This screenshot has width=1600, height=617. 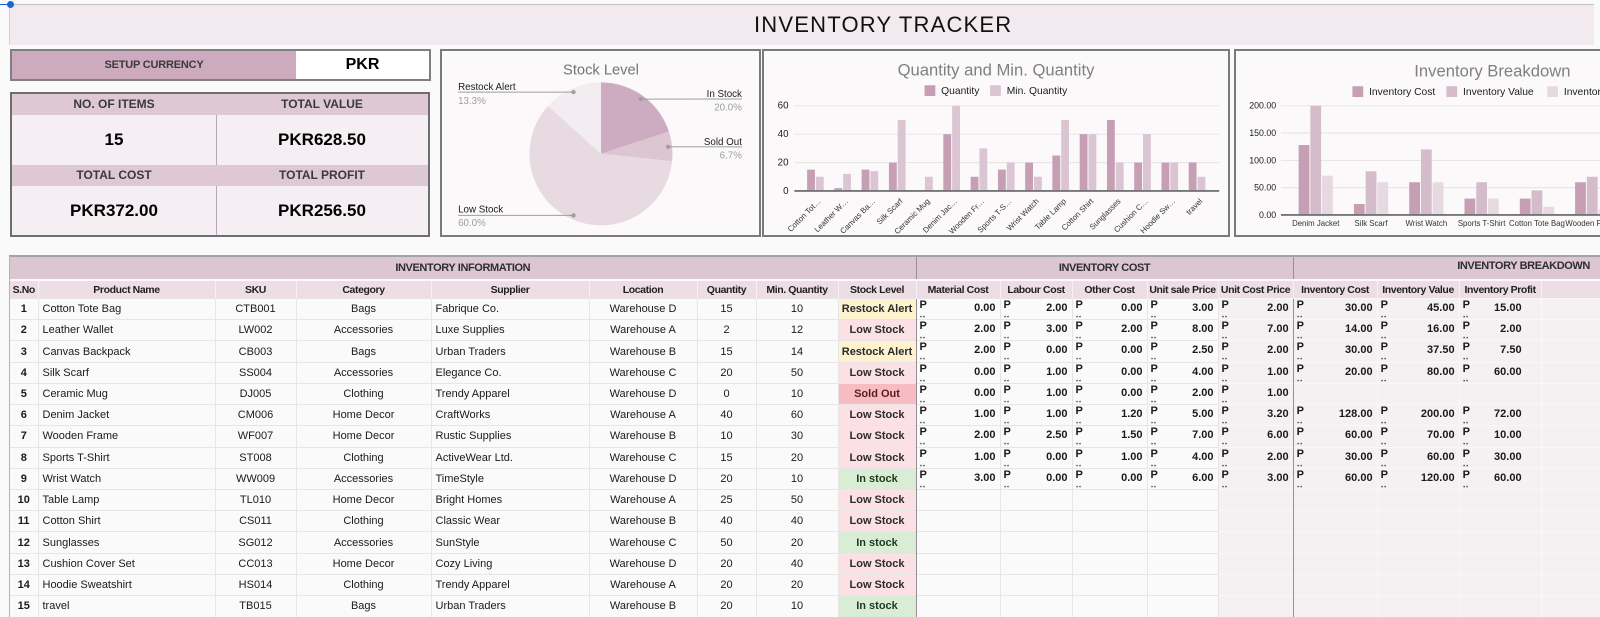 What do you see at coordinates (1582, 223) in the screenshot?
I see `svg-text: Wooden Frame` at bounding box center [1582, 223].